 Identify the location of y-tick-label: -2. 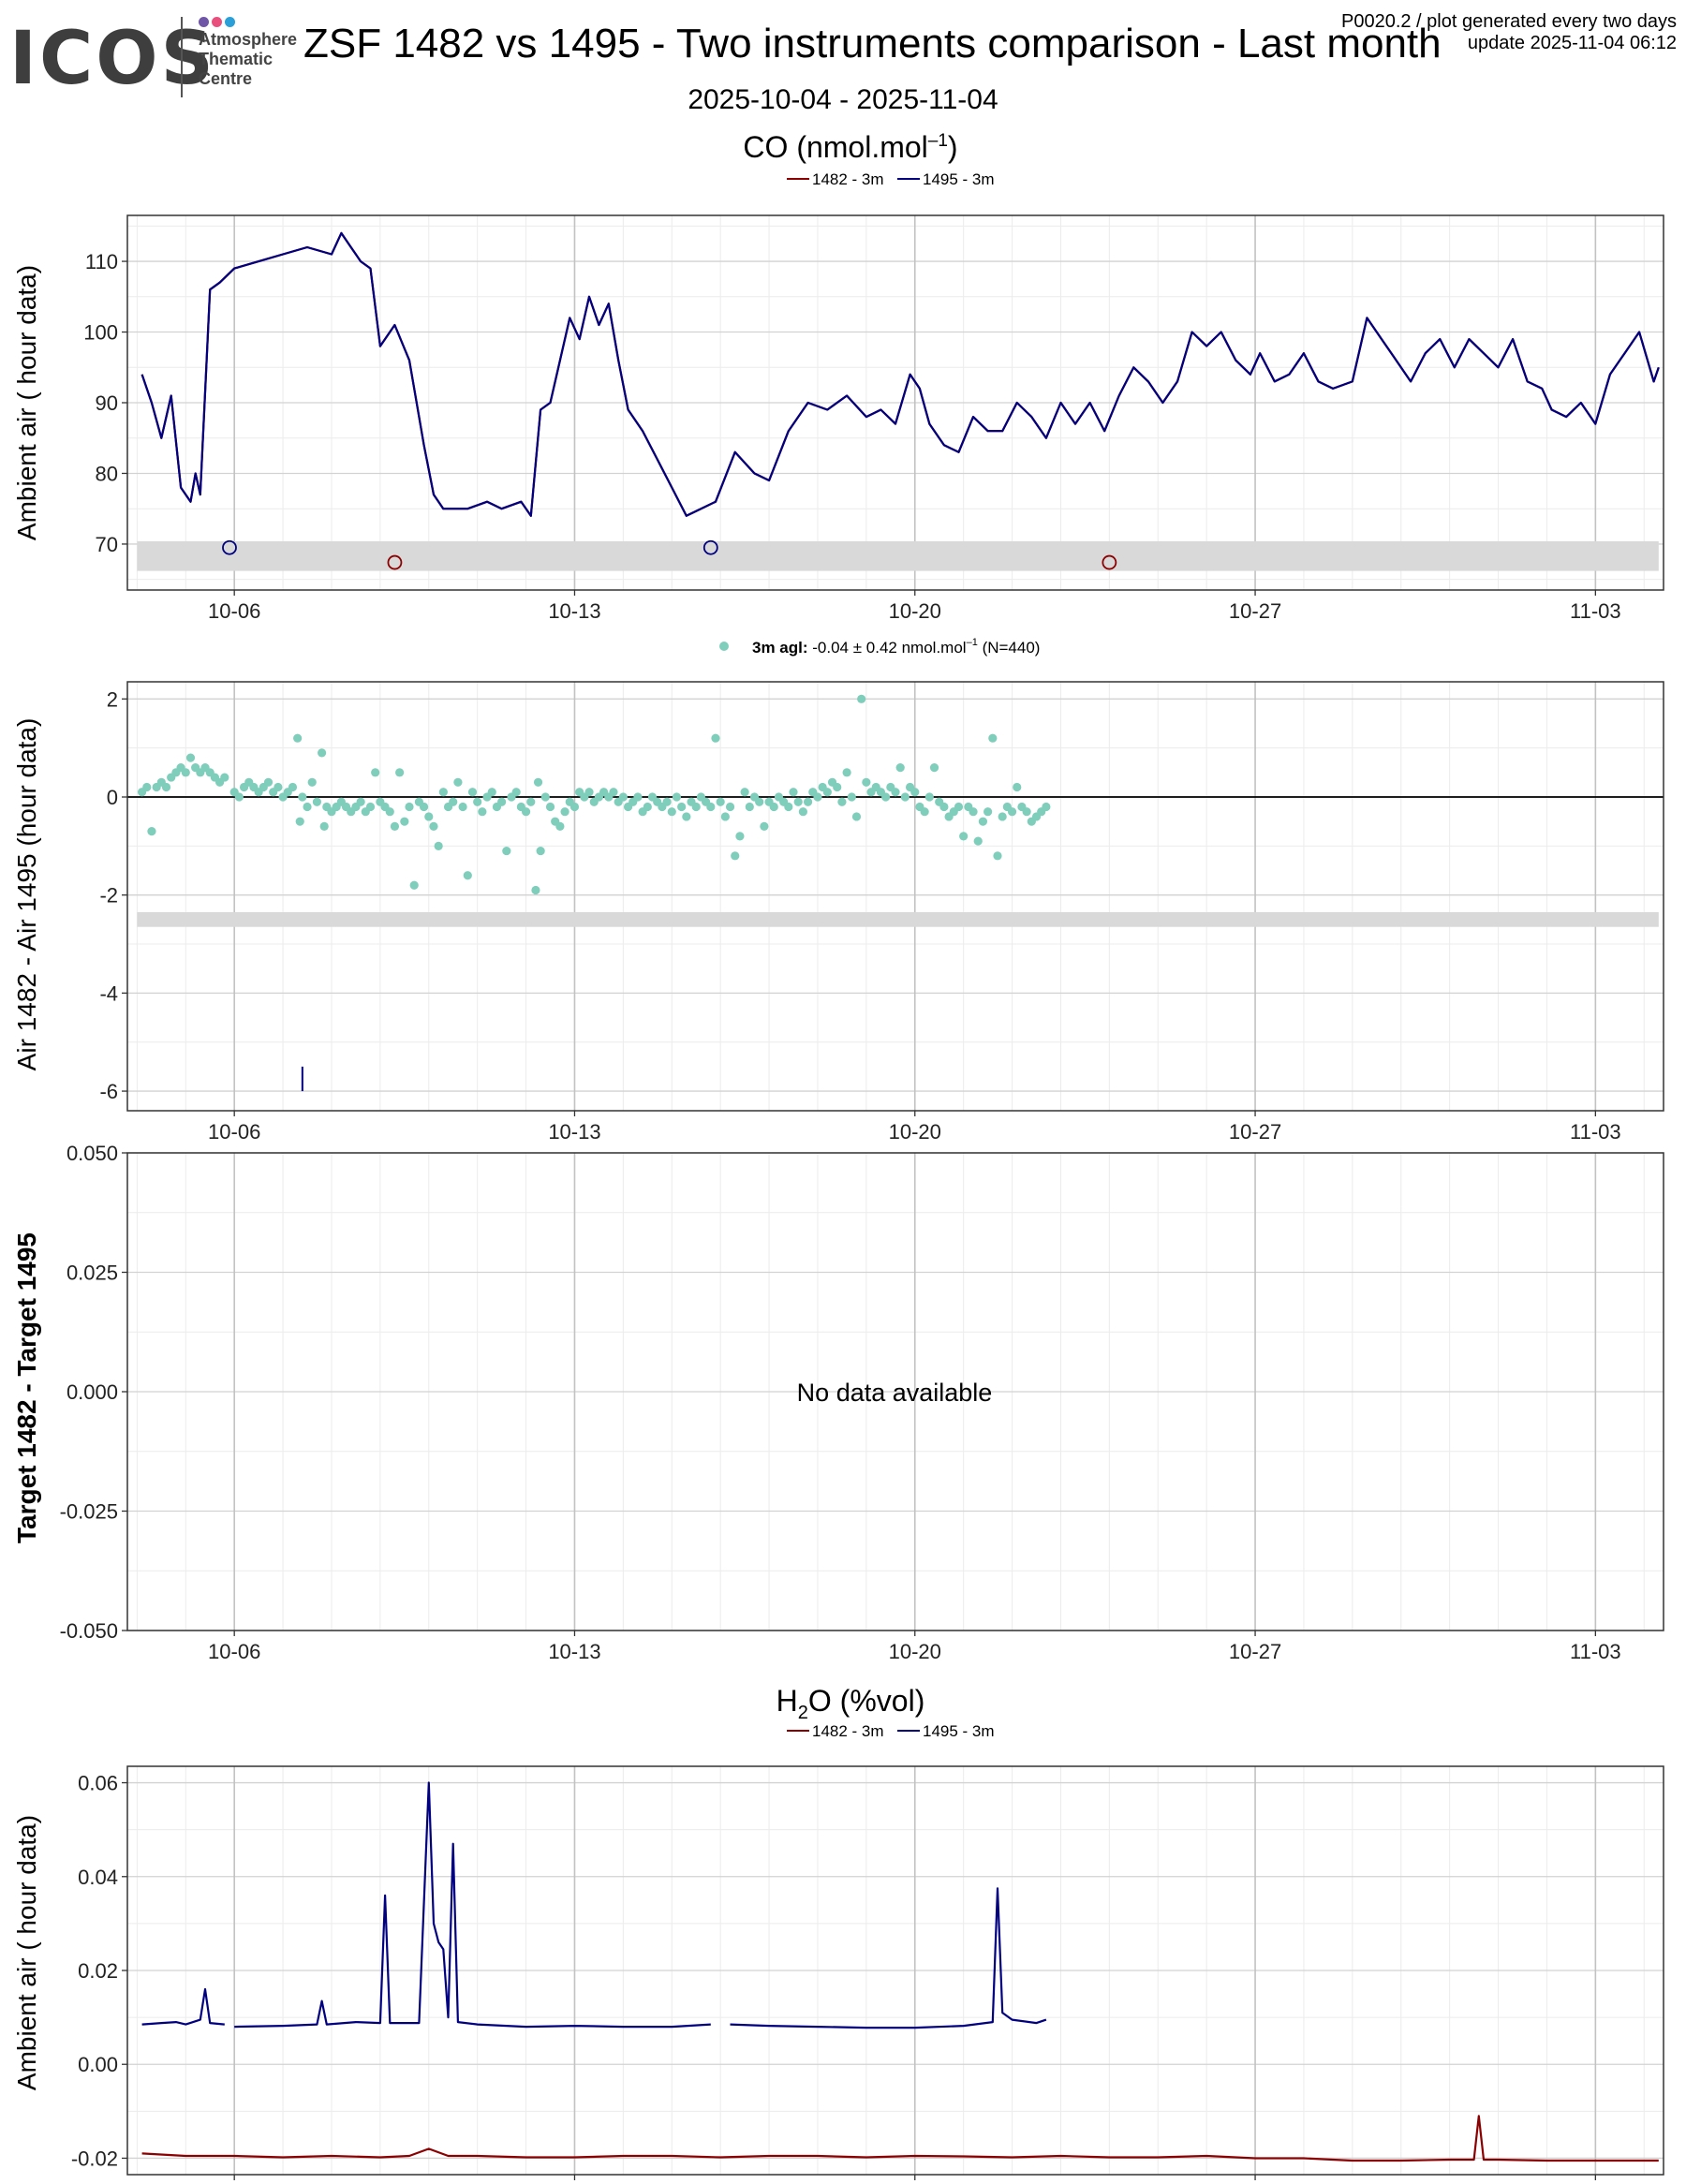
(108, 896).